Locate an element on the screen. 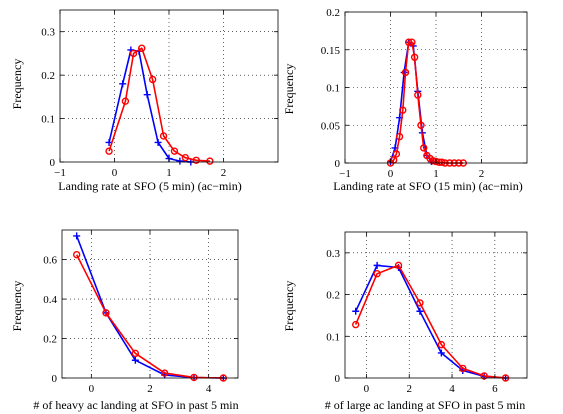 The width and height of the screenshot is (563, 414). x-tick-label: 6 is located at coordinates (495, 389).